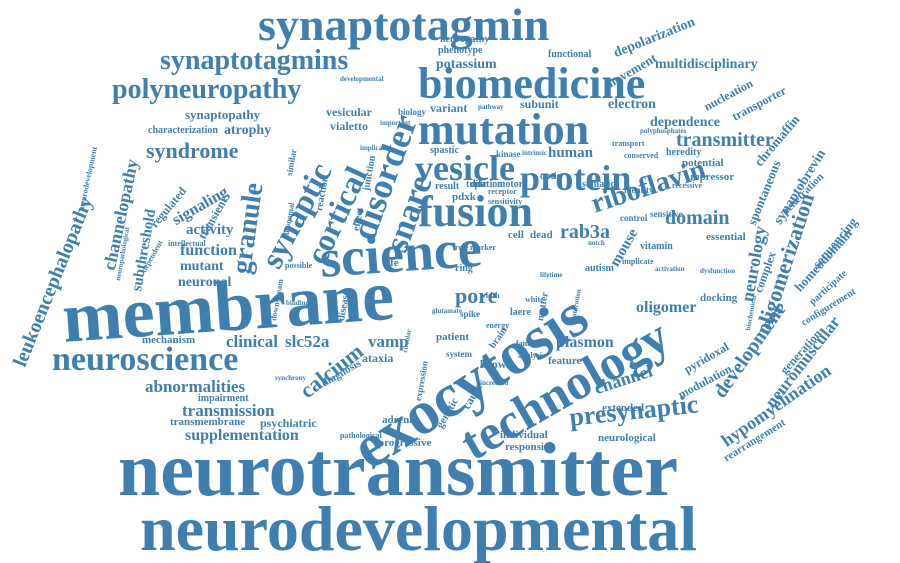 This screenshot has width=900, height=563. What do you see at coordinates (444, 150) in the screenshot?
I see `word-spastic: spastic` at bounding box center [444, 150].